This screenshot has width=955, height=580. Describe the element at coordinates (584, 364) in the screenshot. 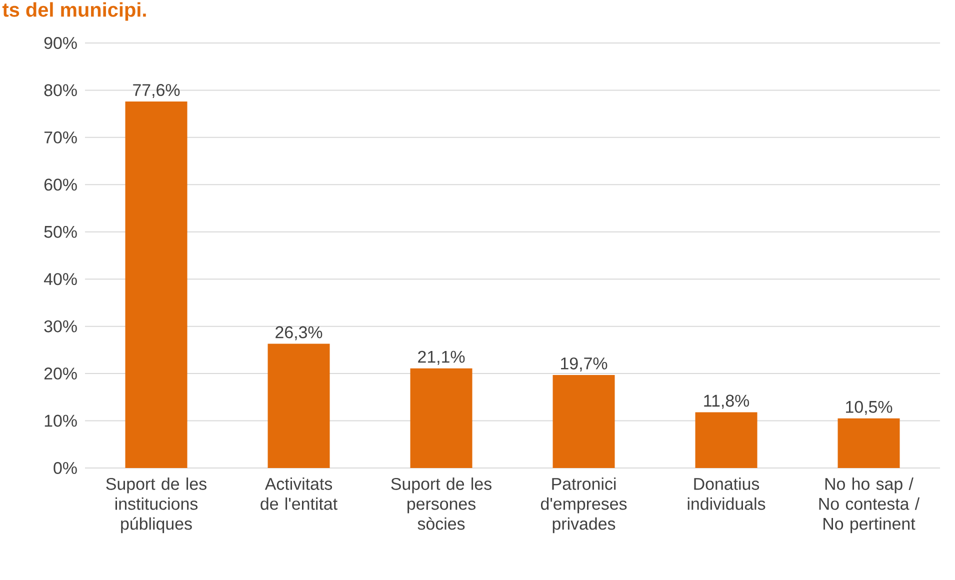

I see `data-label: 19,7%` at that location.